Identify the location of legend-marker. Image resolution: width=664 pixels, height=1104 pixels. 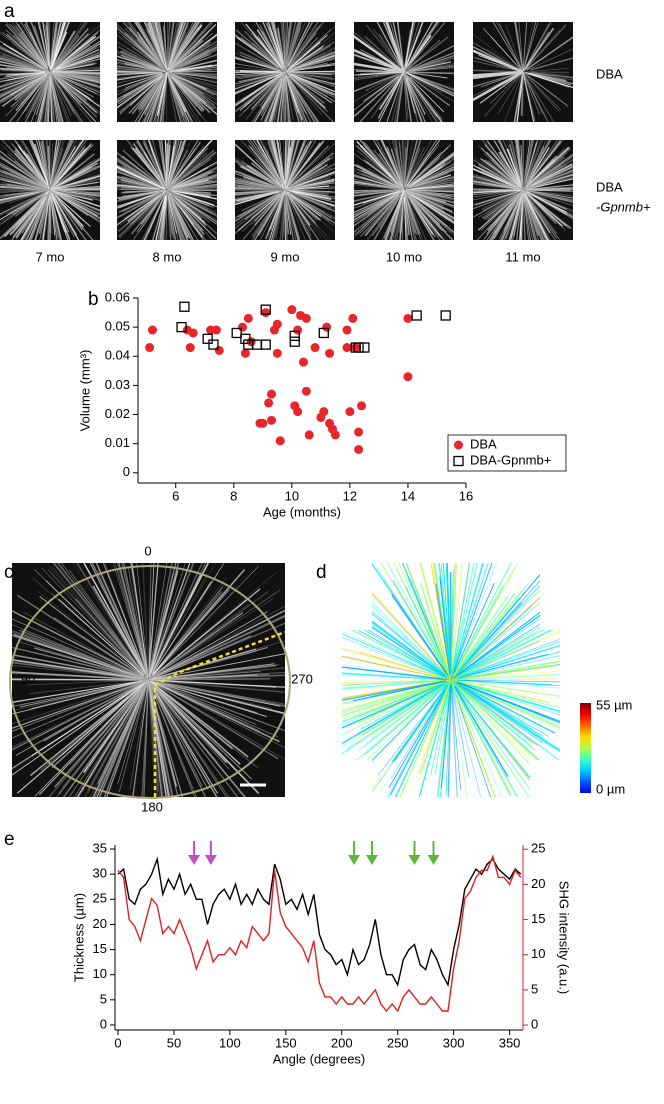
(458, 445).